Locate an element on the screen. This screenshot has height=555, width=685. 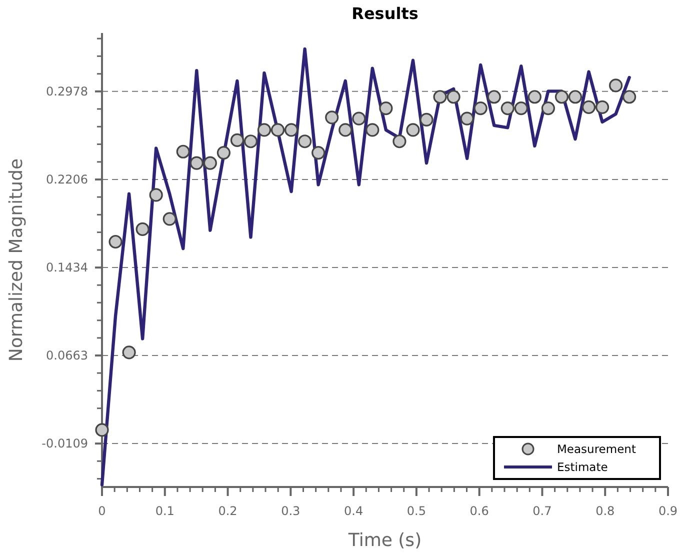
x-tick-label: 0 is located at coordinates (102, 511).